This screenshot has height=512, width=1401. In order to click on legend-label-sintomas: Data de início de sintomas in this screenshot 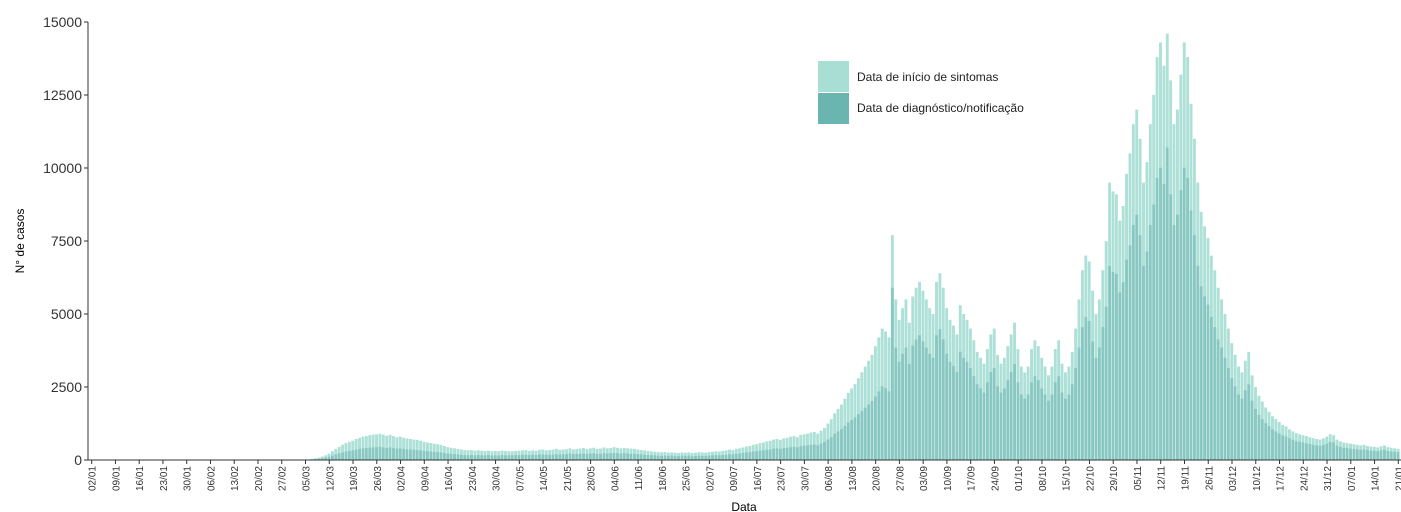, I will do `click(927, 77)`.